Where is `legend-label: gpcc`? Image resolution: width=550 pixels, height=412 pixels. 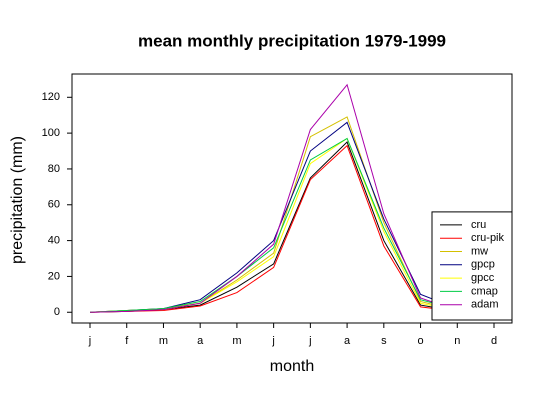 legend-label: gpcc is located at coordinates (483, 278).